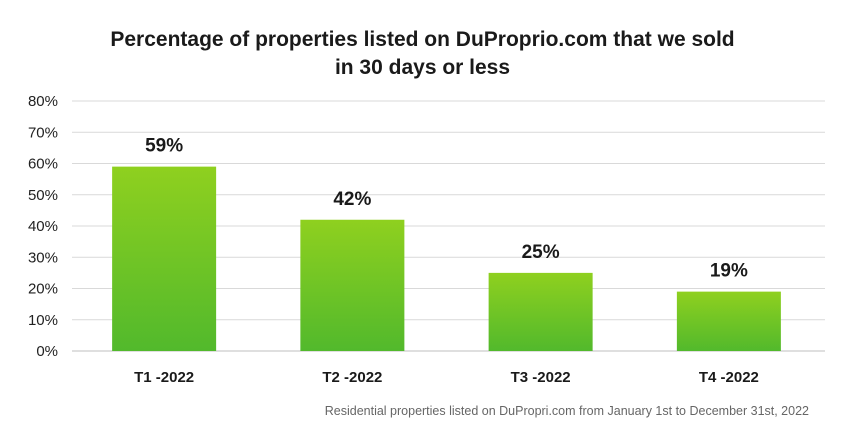  I want to click on y-tick-label: 60%, so click(43, 164).